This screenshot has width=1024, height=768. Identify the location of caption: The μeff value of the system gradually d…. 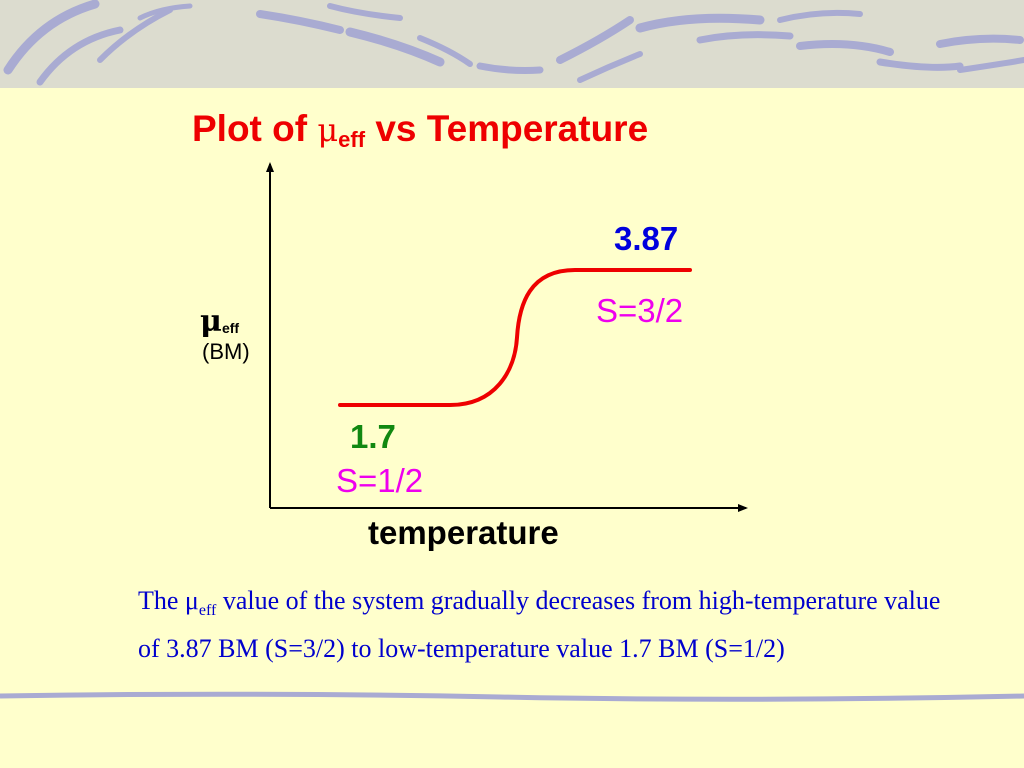
(553, 625).